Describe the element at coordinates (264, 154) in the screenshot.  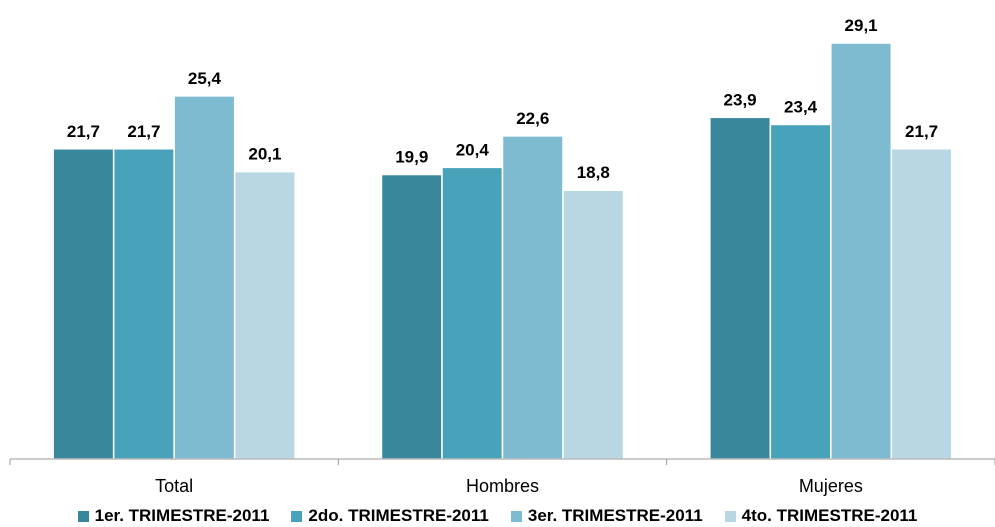
I see `data-label: 20,1` at that location.